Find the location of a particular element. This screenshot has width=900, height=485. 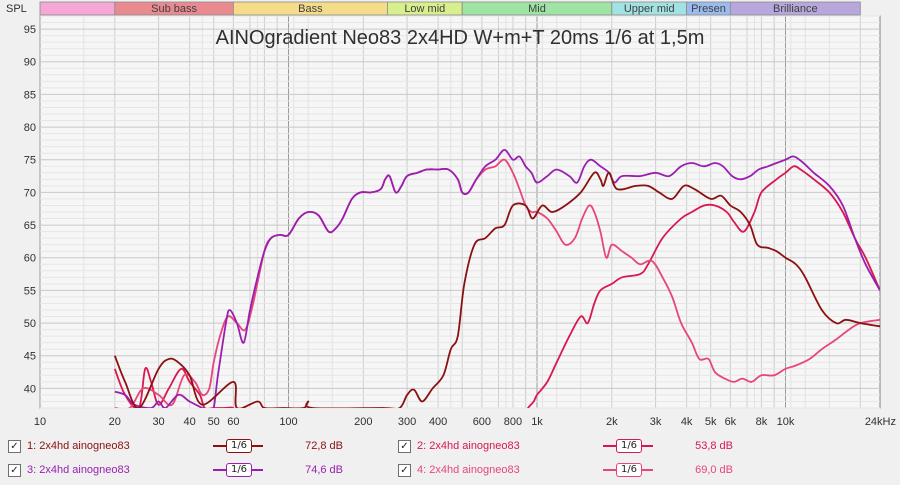

y-tick-label: 55 is located at coordinates (30, 291).